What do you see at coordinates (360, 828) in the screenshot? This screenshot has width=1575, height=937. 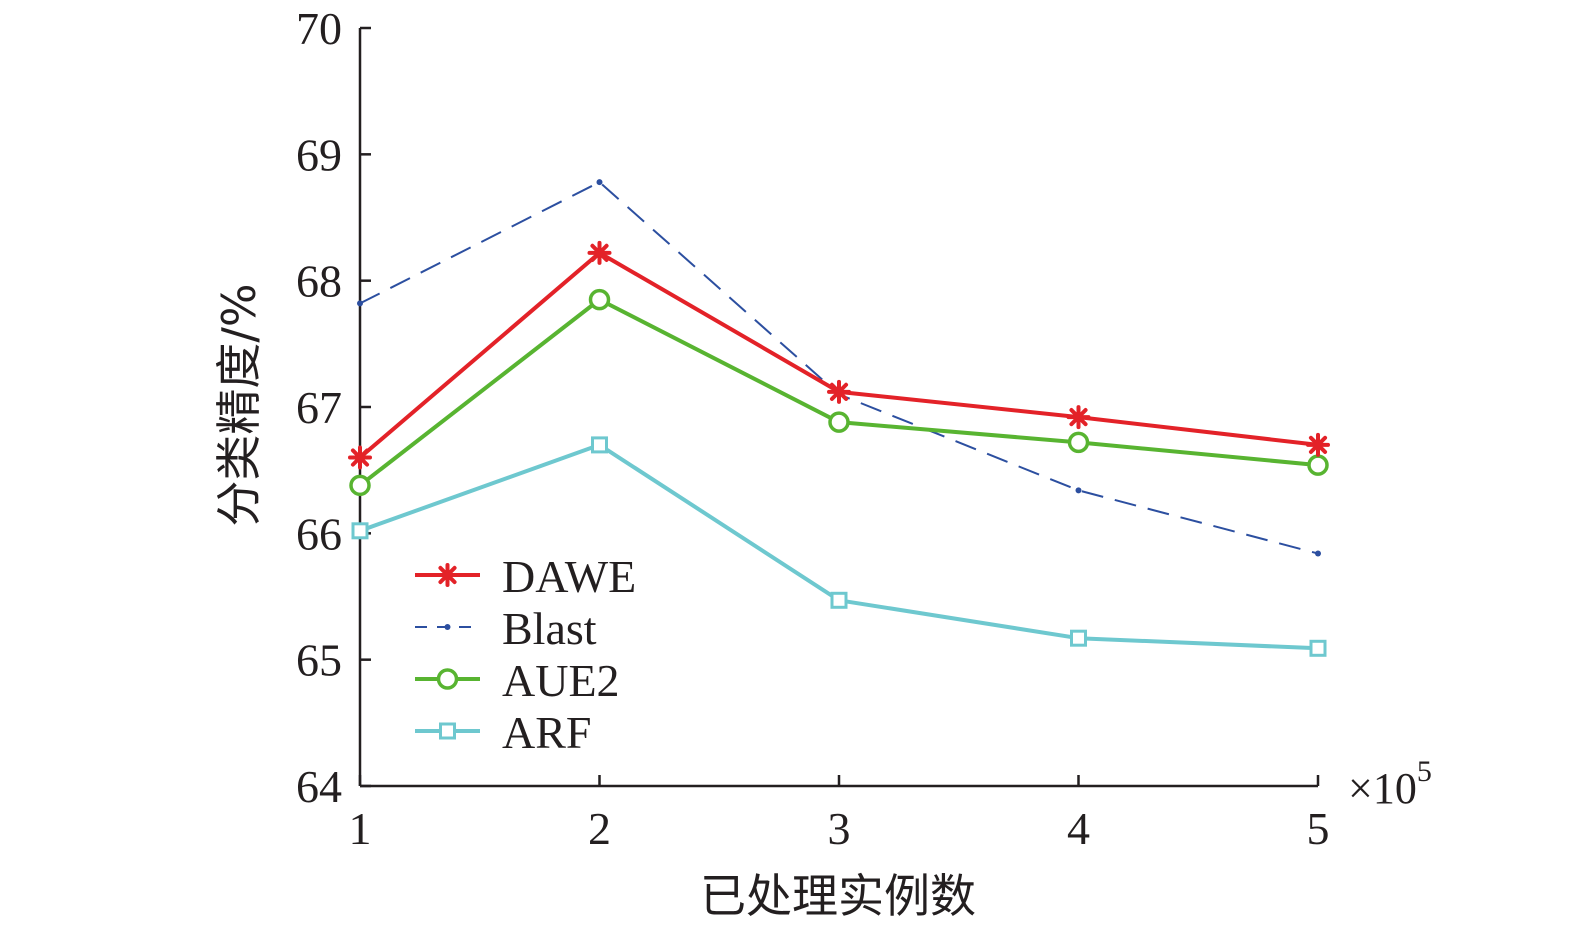 I see `x-tick-label: 1` at bounding box center [360, 828].